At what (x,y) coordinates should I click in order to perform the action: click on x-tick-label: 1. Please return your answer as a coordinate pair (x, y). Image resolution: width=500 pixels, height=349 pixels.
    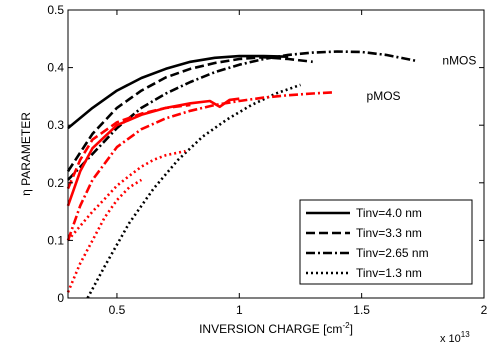
    Looking at the image, I should click on (239, 310).